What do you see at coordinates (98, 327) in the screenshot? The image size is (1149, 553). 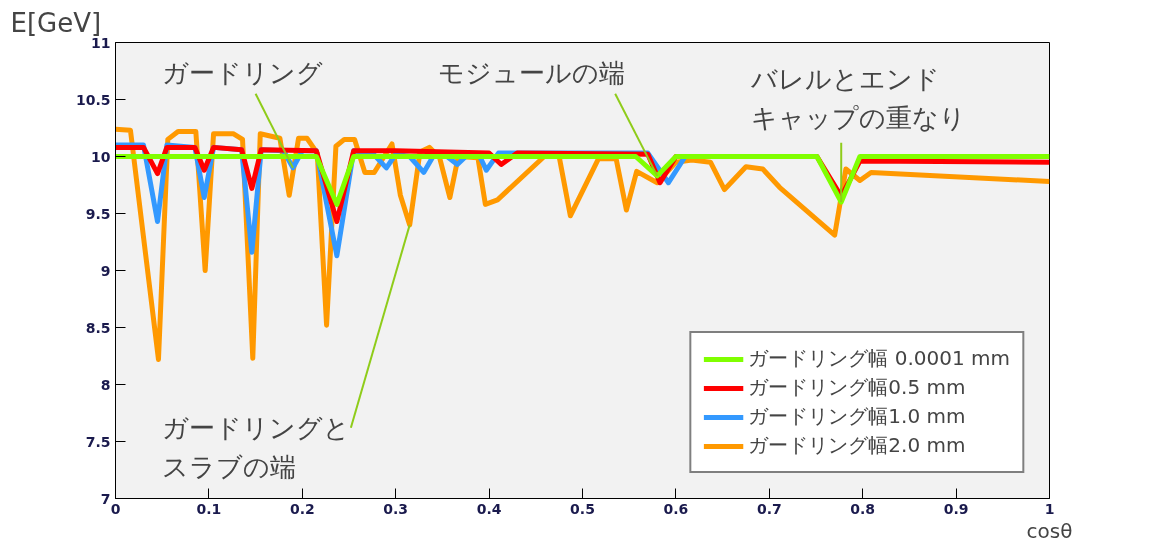 I see `y-tick-label: 8.5` at bounding box center [98, 327].